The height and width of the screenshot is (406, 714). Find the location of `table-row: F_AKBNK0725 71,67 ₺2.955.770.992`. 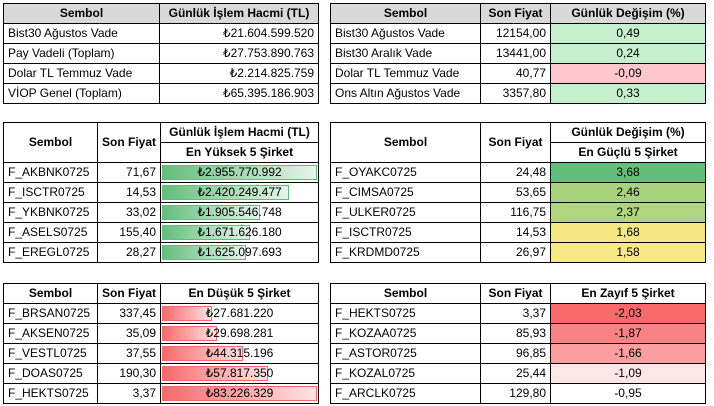

table-row: F_AKBNK0725 71,67 ₺2.955.770.992 is located at coordinates (161, 172).